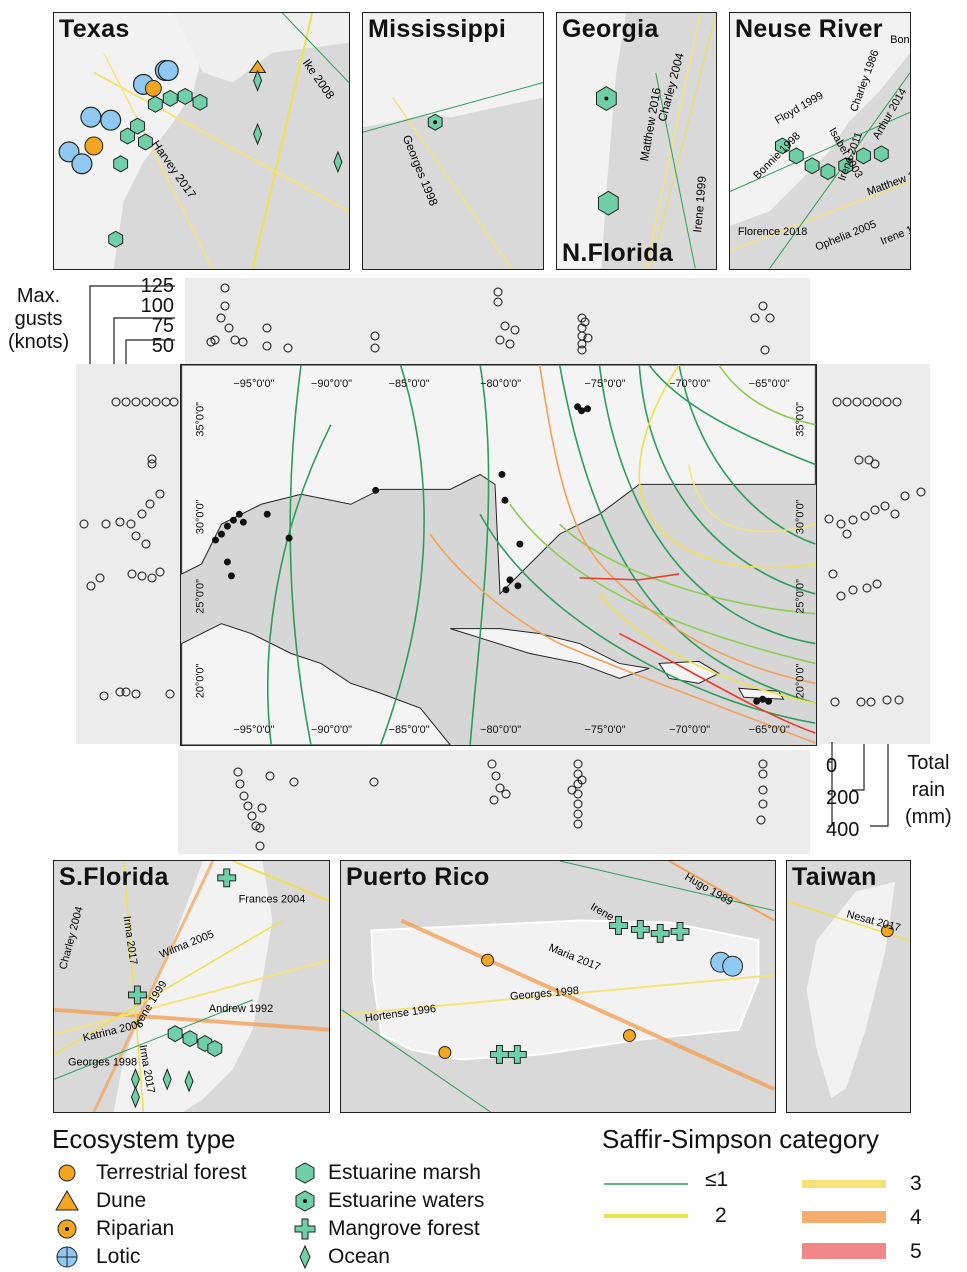  What do you see at coordinates (201, 550) in the screenshot?
I see `lat-ticks-left: 35°0'0" 30°0'0" 25°0'0" 20°0'0"` at bounding box center [201, 550].